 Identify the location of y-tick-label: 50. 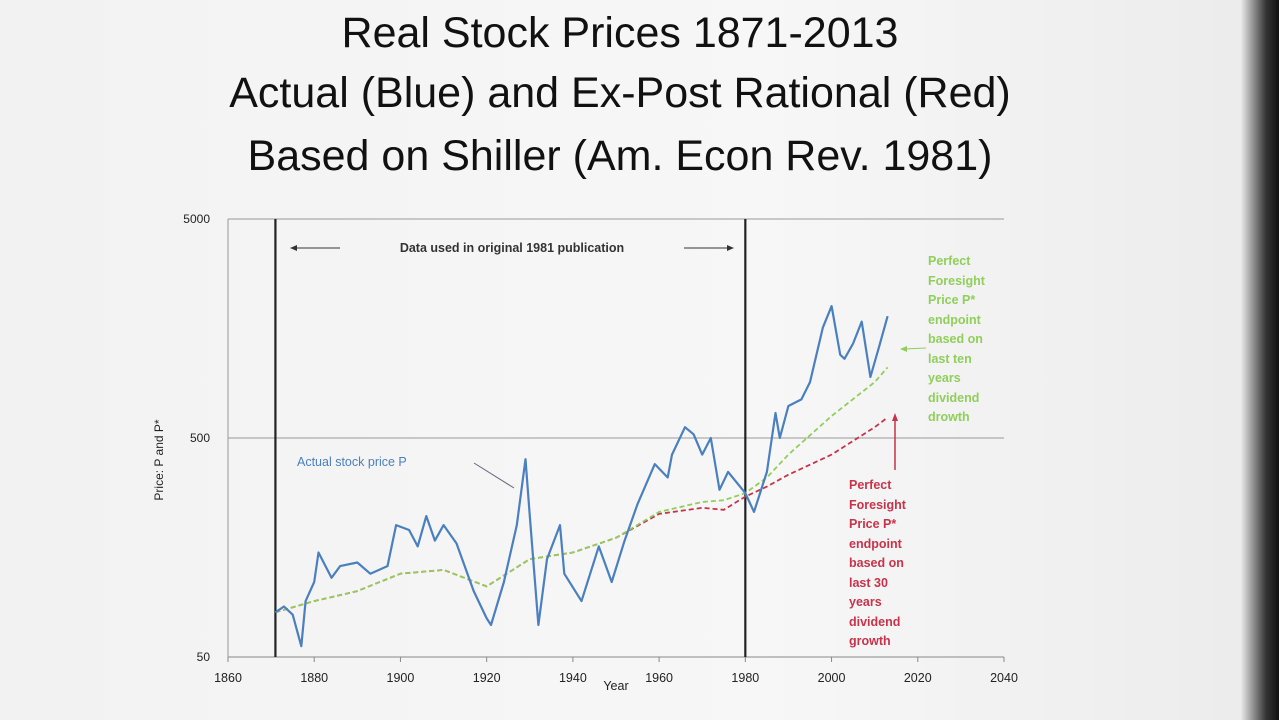
(204, 657).